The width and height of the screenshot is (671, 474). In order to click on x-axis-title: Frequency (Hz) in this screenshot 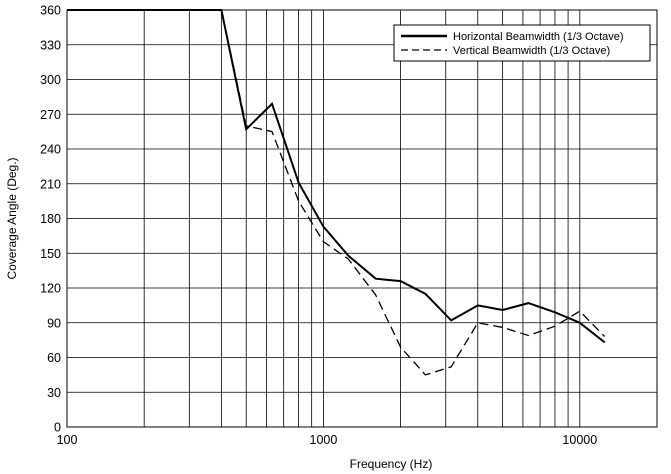, I will do `click(391, 464)`.